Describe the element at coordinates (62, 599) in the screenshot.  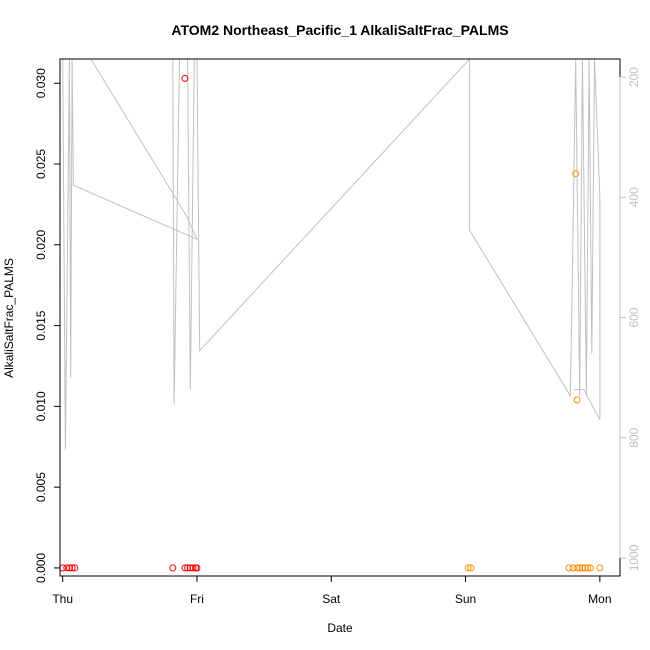
I see `x-tick-label: Thu` at that location.